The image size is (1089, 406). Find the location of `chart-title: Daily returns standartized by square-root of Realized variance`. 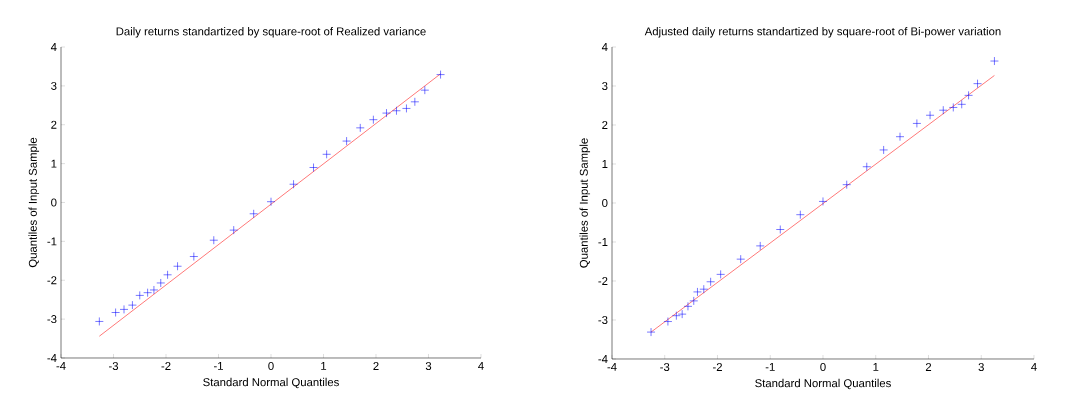

chart-title: Daily returns standartized by square-root of Realized variance is located at coordinates (271, 32).